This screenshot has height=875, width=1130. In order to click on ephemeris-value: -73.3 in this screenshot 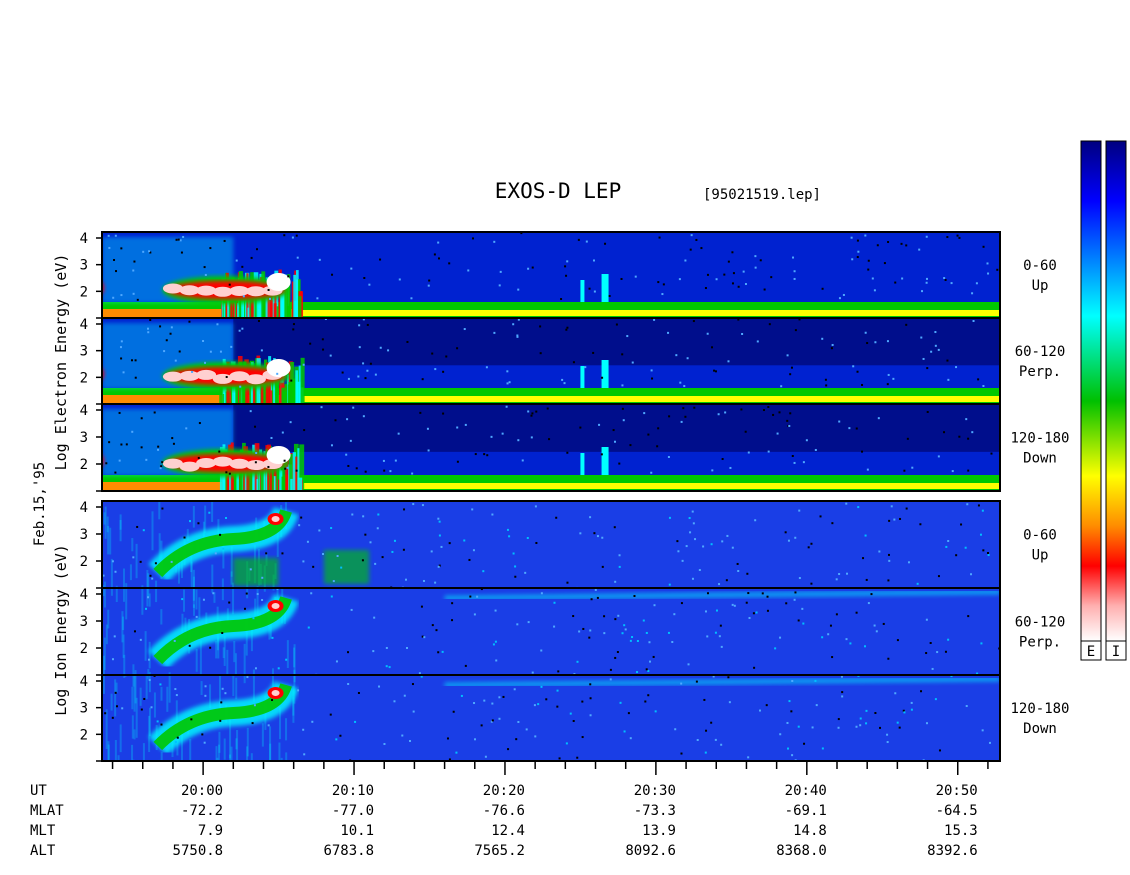, I will do `click(655, 811)`.